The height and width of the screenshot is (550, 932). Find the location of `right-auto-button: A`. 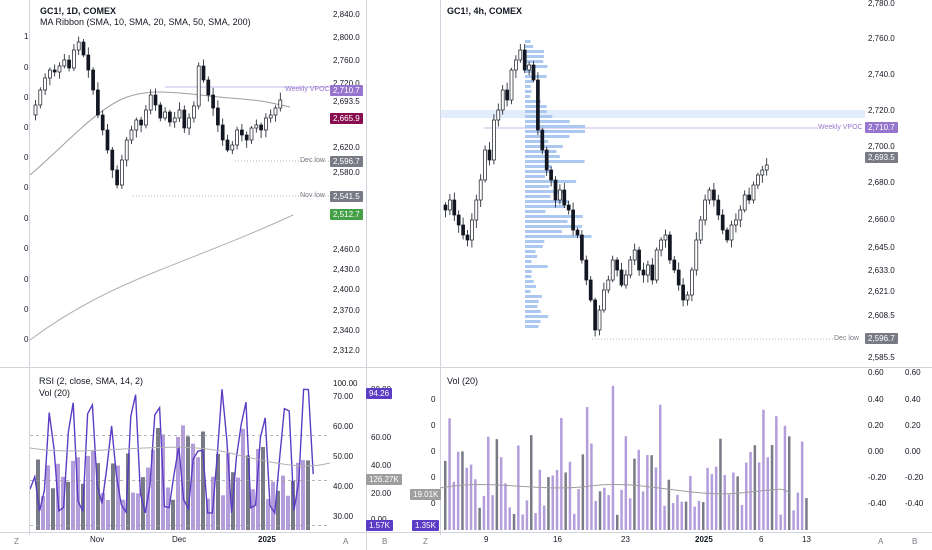

right-auto-button: A is located at coordinates (881, 541).